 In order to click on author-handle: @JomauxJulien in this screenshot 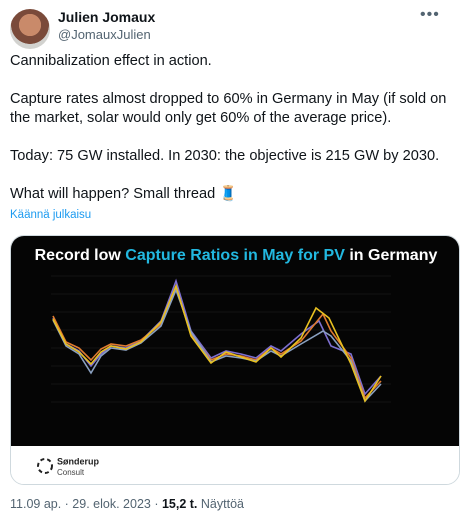, I will do `click(104, 34)`.